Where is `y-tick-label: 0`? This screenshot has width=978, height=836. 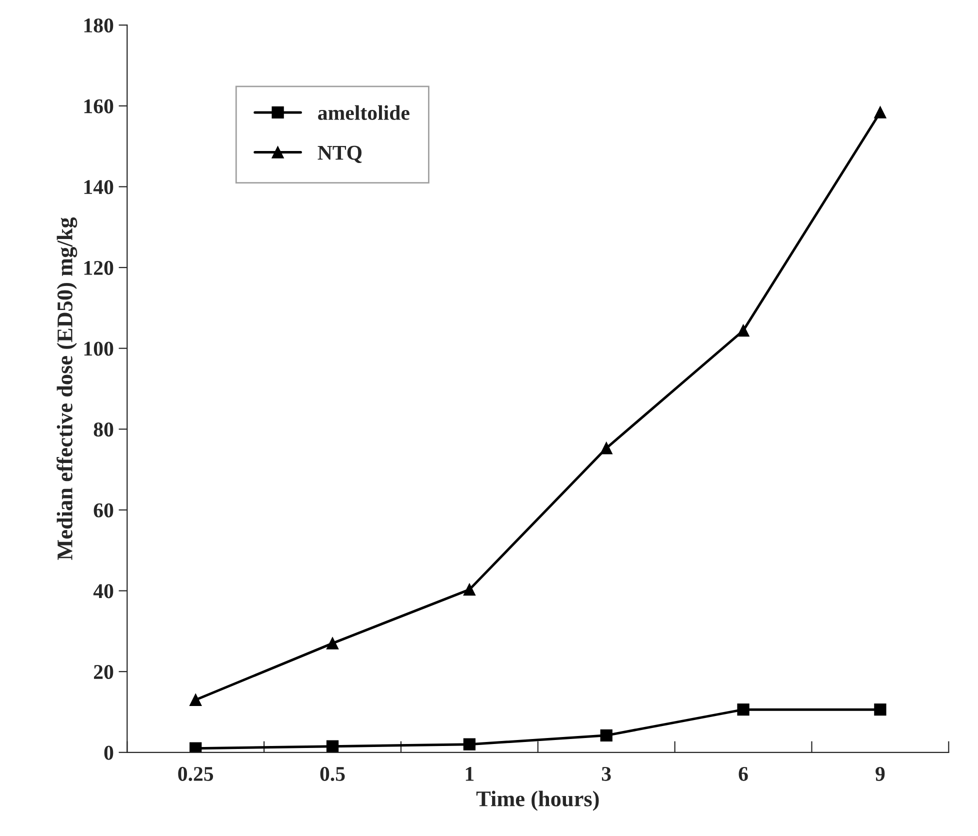
y-tick-label: 0 is located at coordinates (109, 753).